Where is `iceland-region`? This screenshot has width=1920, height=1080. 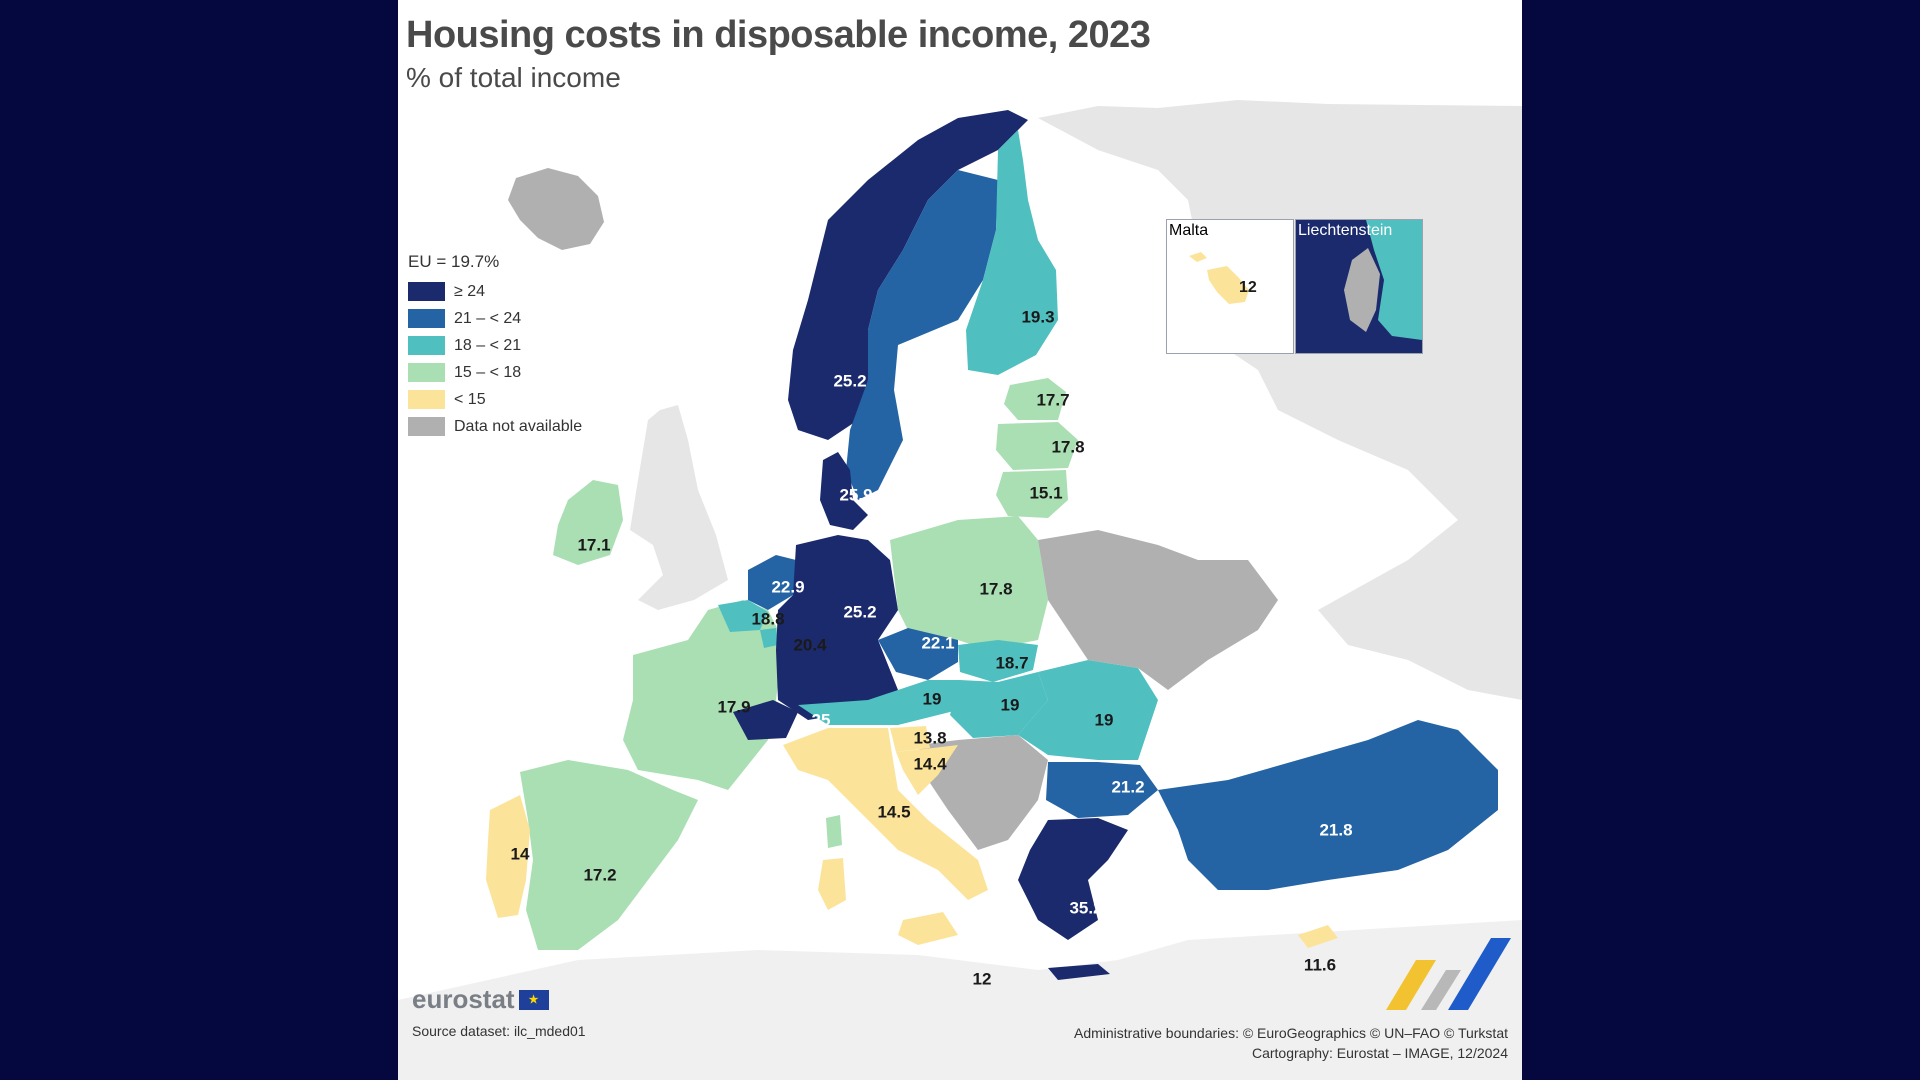 iceland-region is located at coordinates (556, 209).